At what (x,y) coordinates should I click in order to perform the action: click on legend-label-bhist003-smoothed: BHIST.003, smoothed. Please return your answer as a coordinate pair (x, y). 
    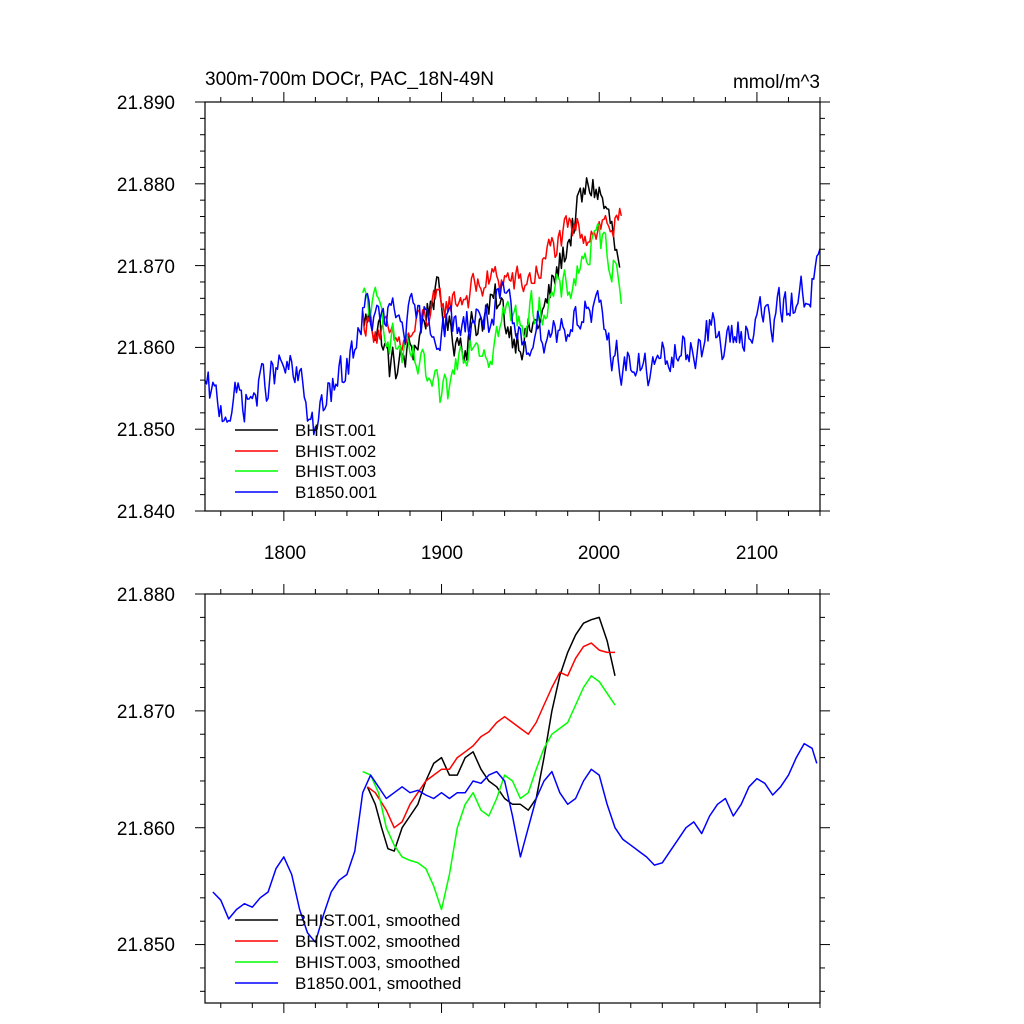
    Looking at the image, I should click on (377, 962).